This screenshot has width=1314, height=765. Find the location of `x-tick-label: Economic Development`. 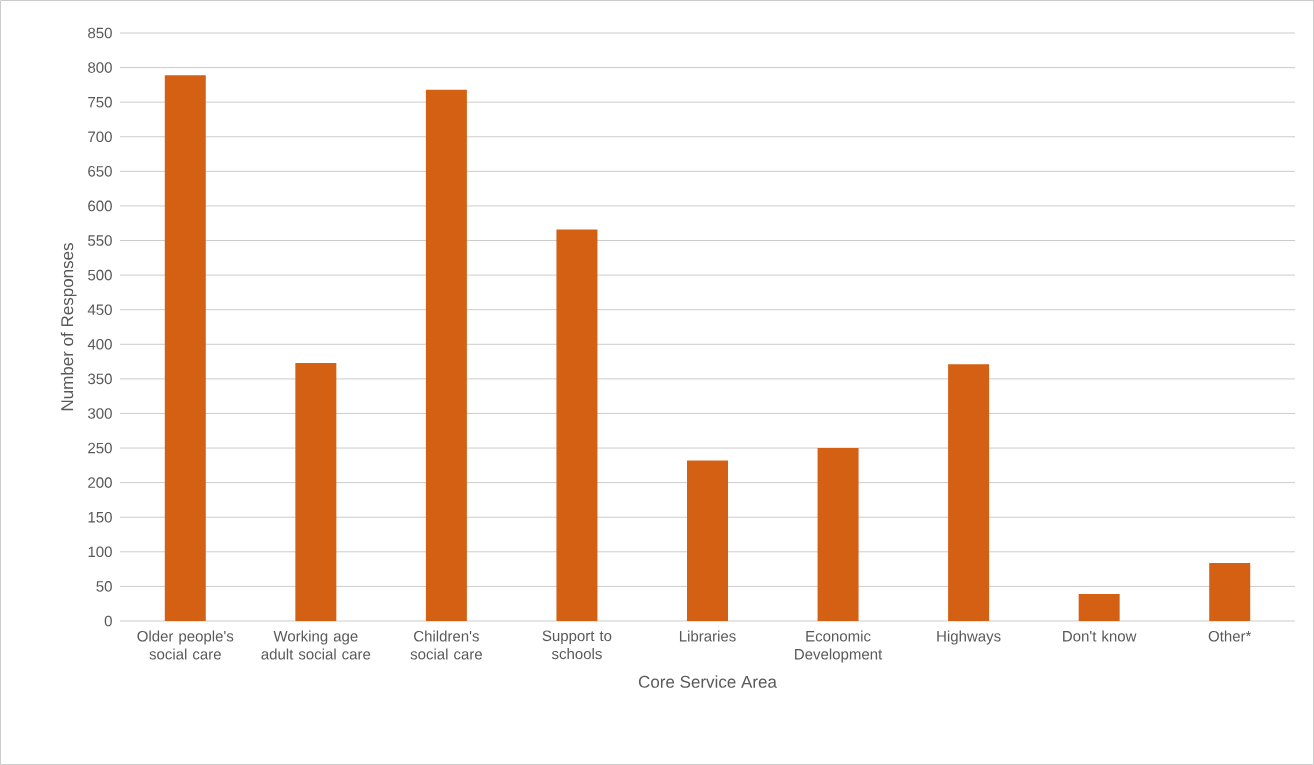

x-tick-label: Economic Development is located at coordinates (839, 646).